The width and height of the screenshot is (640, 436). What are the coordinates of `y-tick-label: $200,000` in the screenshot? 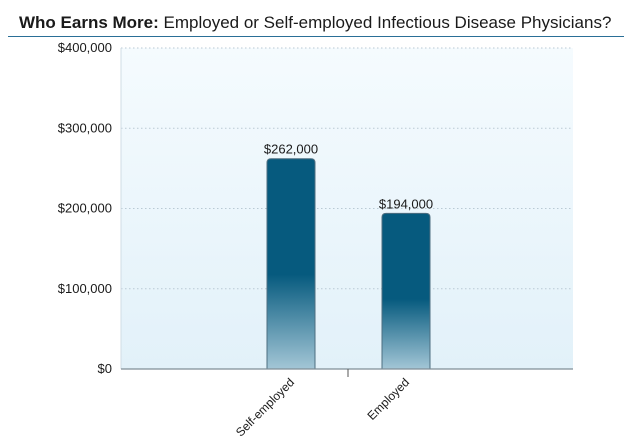 It's located at (85, 208).